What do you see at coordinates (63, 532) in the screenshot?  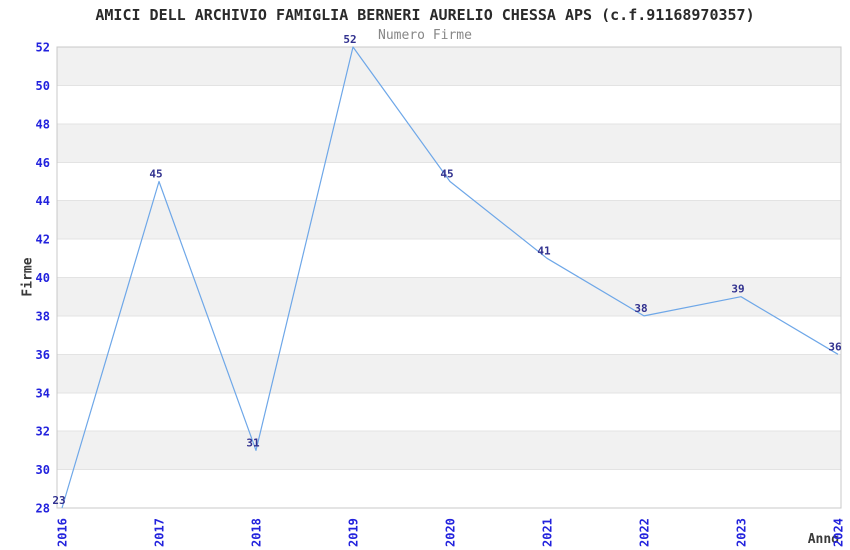 I see `x-tick-label: 2016` at bounding box center [63, 532].